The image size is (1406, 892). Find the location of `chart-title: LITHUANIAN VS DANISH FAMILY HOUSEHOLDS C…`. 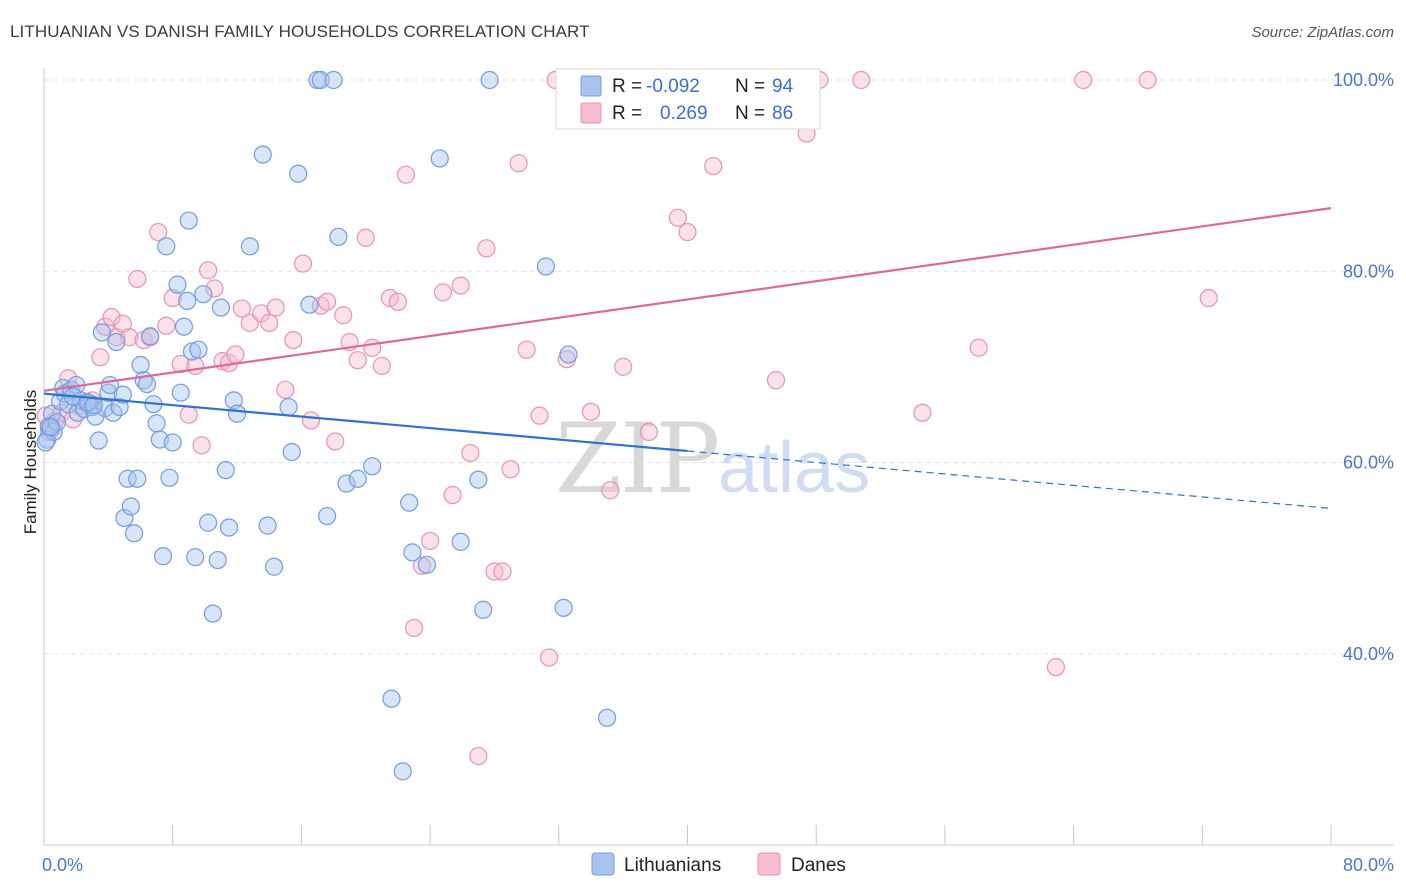

chart-title: LITHUANIAN VS DANISH FAMILY HOUSEHOLDS C… is located at coordinates (300, 31).